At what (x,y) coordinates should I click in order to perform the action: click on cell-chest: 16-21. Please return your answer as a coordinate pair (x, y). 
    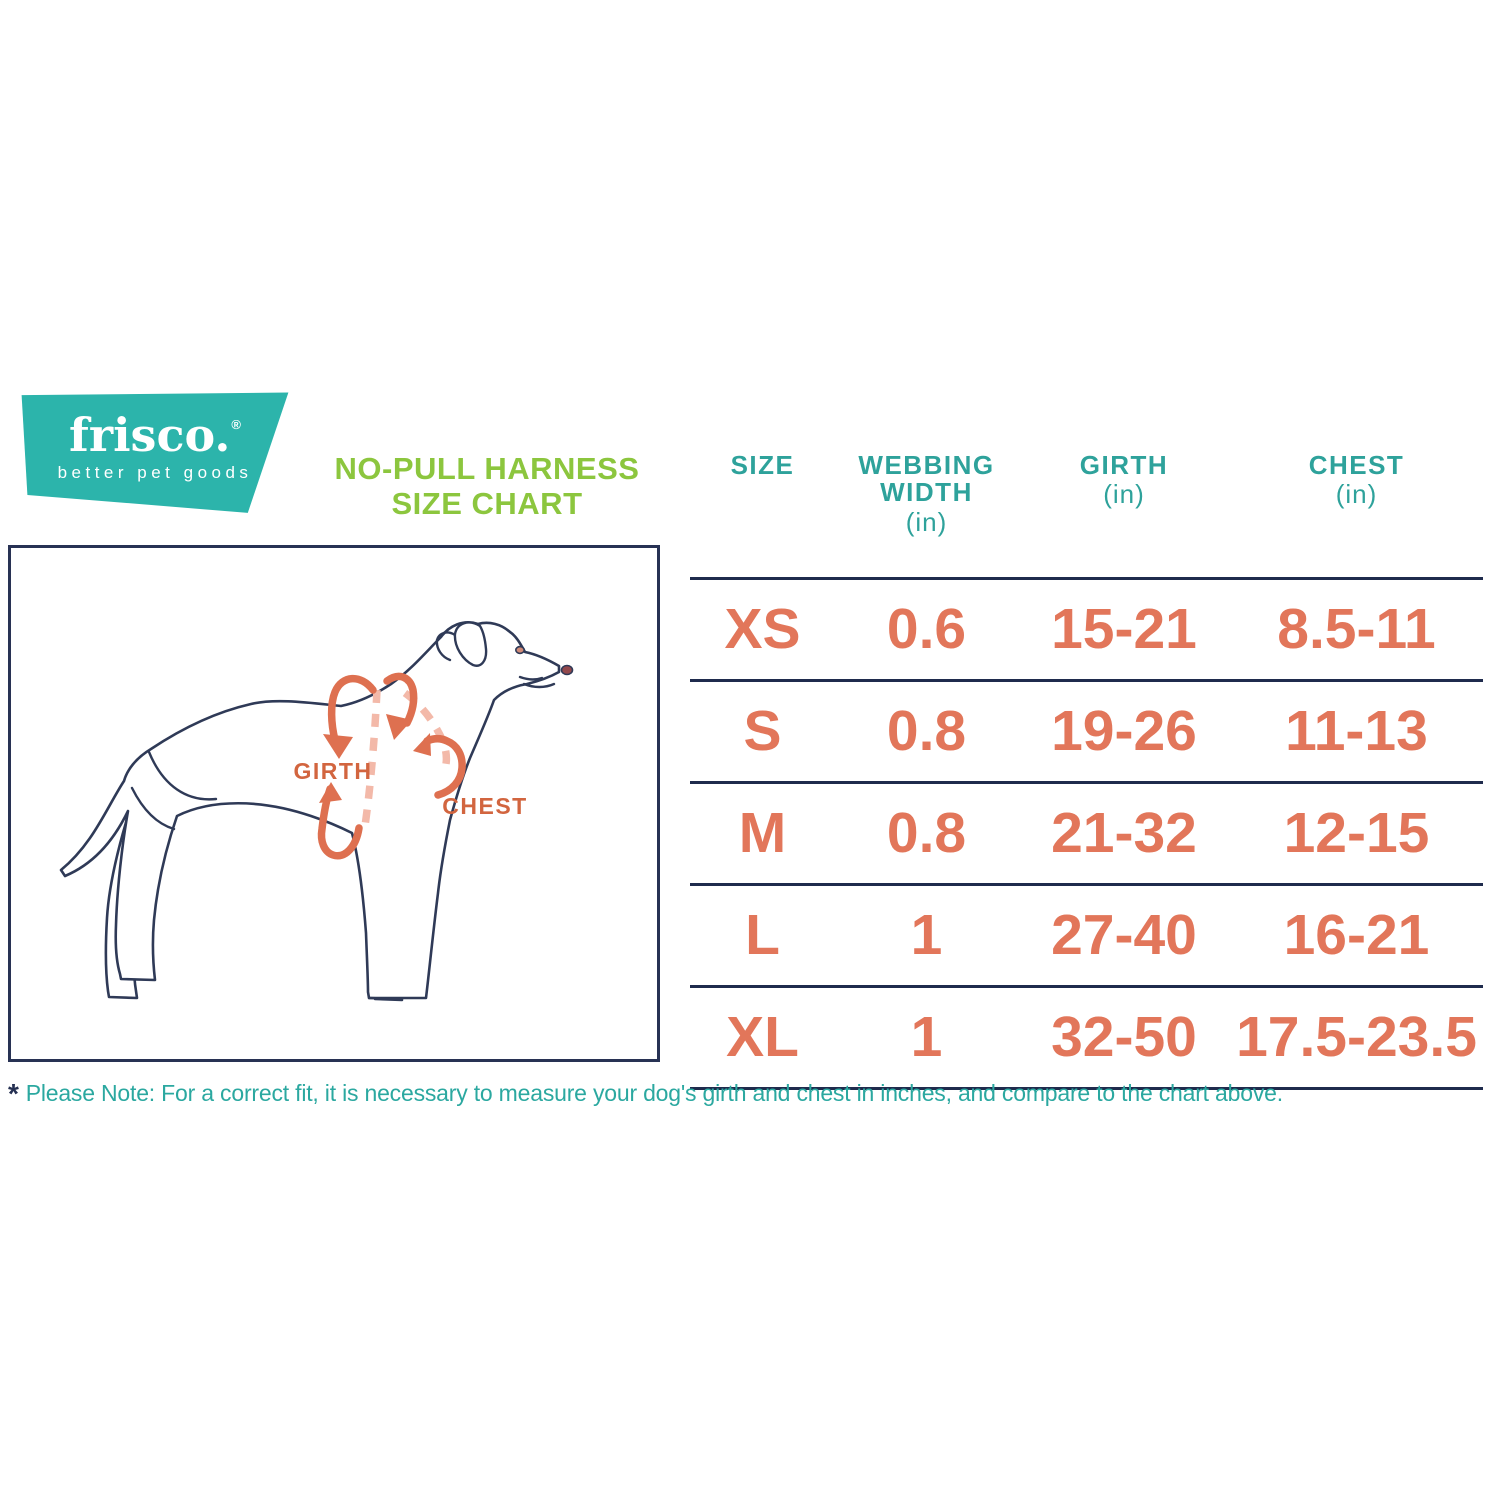
    Looking at the image, I should click on (1356, 935).